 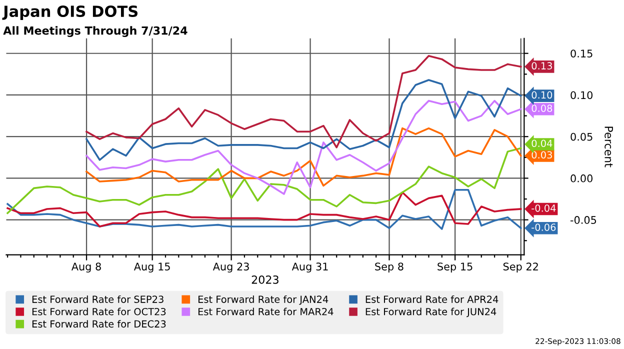 I want to click on x-tick-label: Aug 8, so click(x=86, y=267).